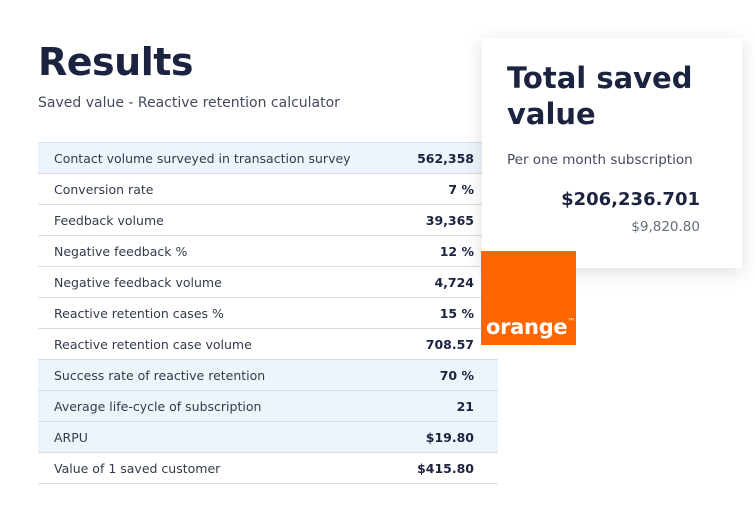 The width and height of the screenshot is (755, 524). What do you see at coordinates (449, 344) in the screenshot?
I see `row-value: 708.57` at bounding box center [449, 344].